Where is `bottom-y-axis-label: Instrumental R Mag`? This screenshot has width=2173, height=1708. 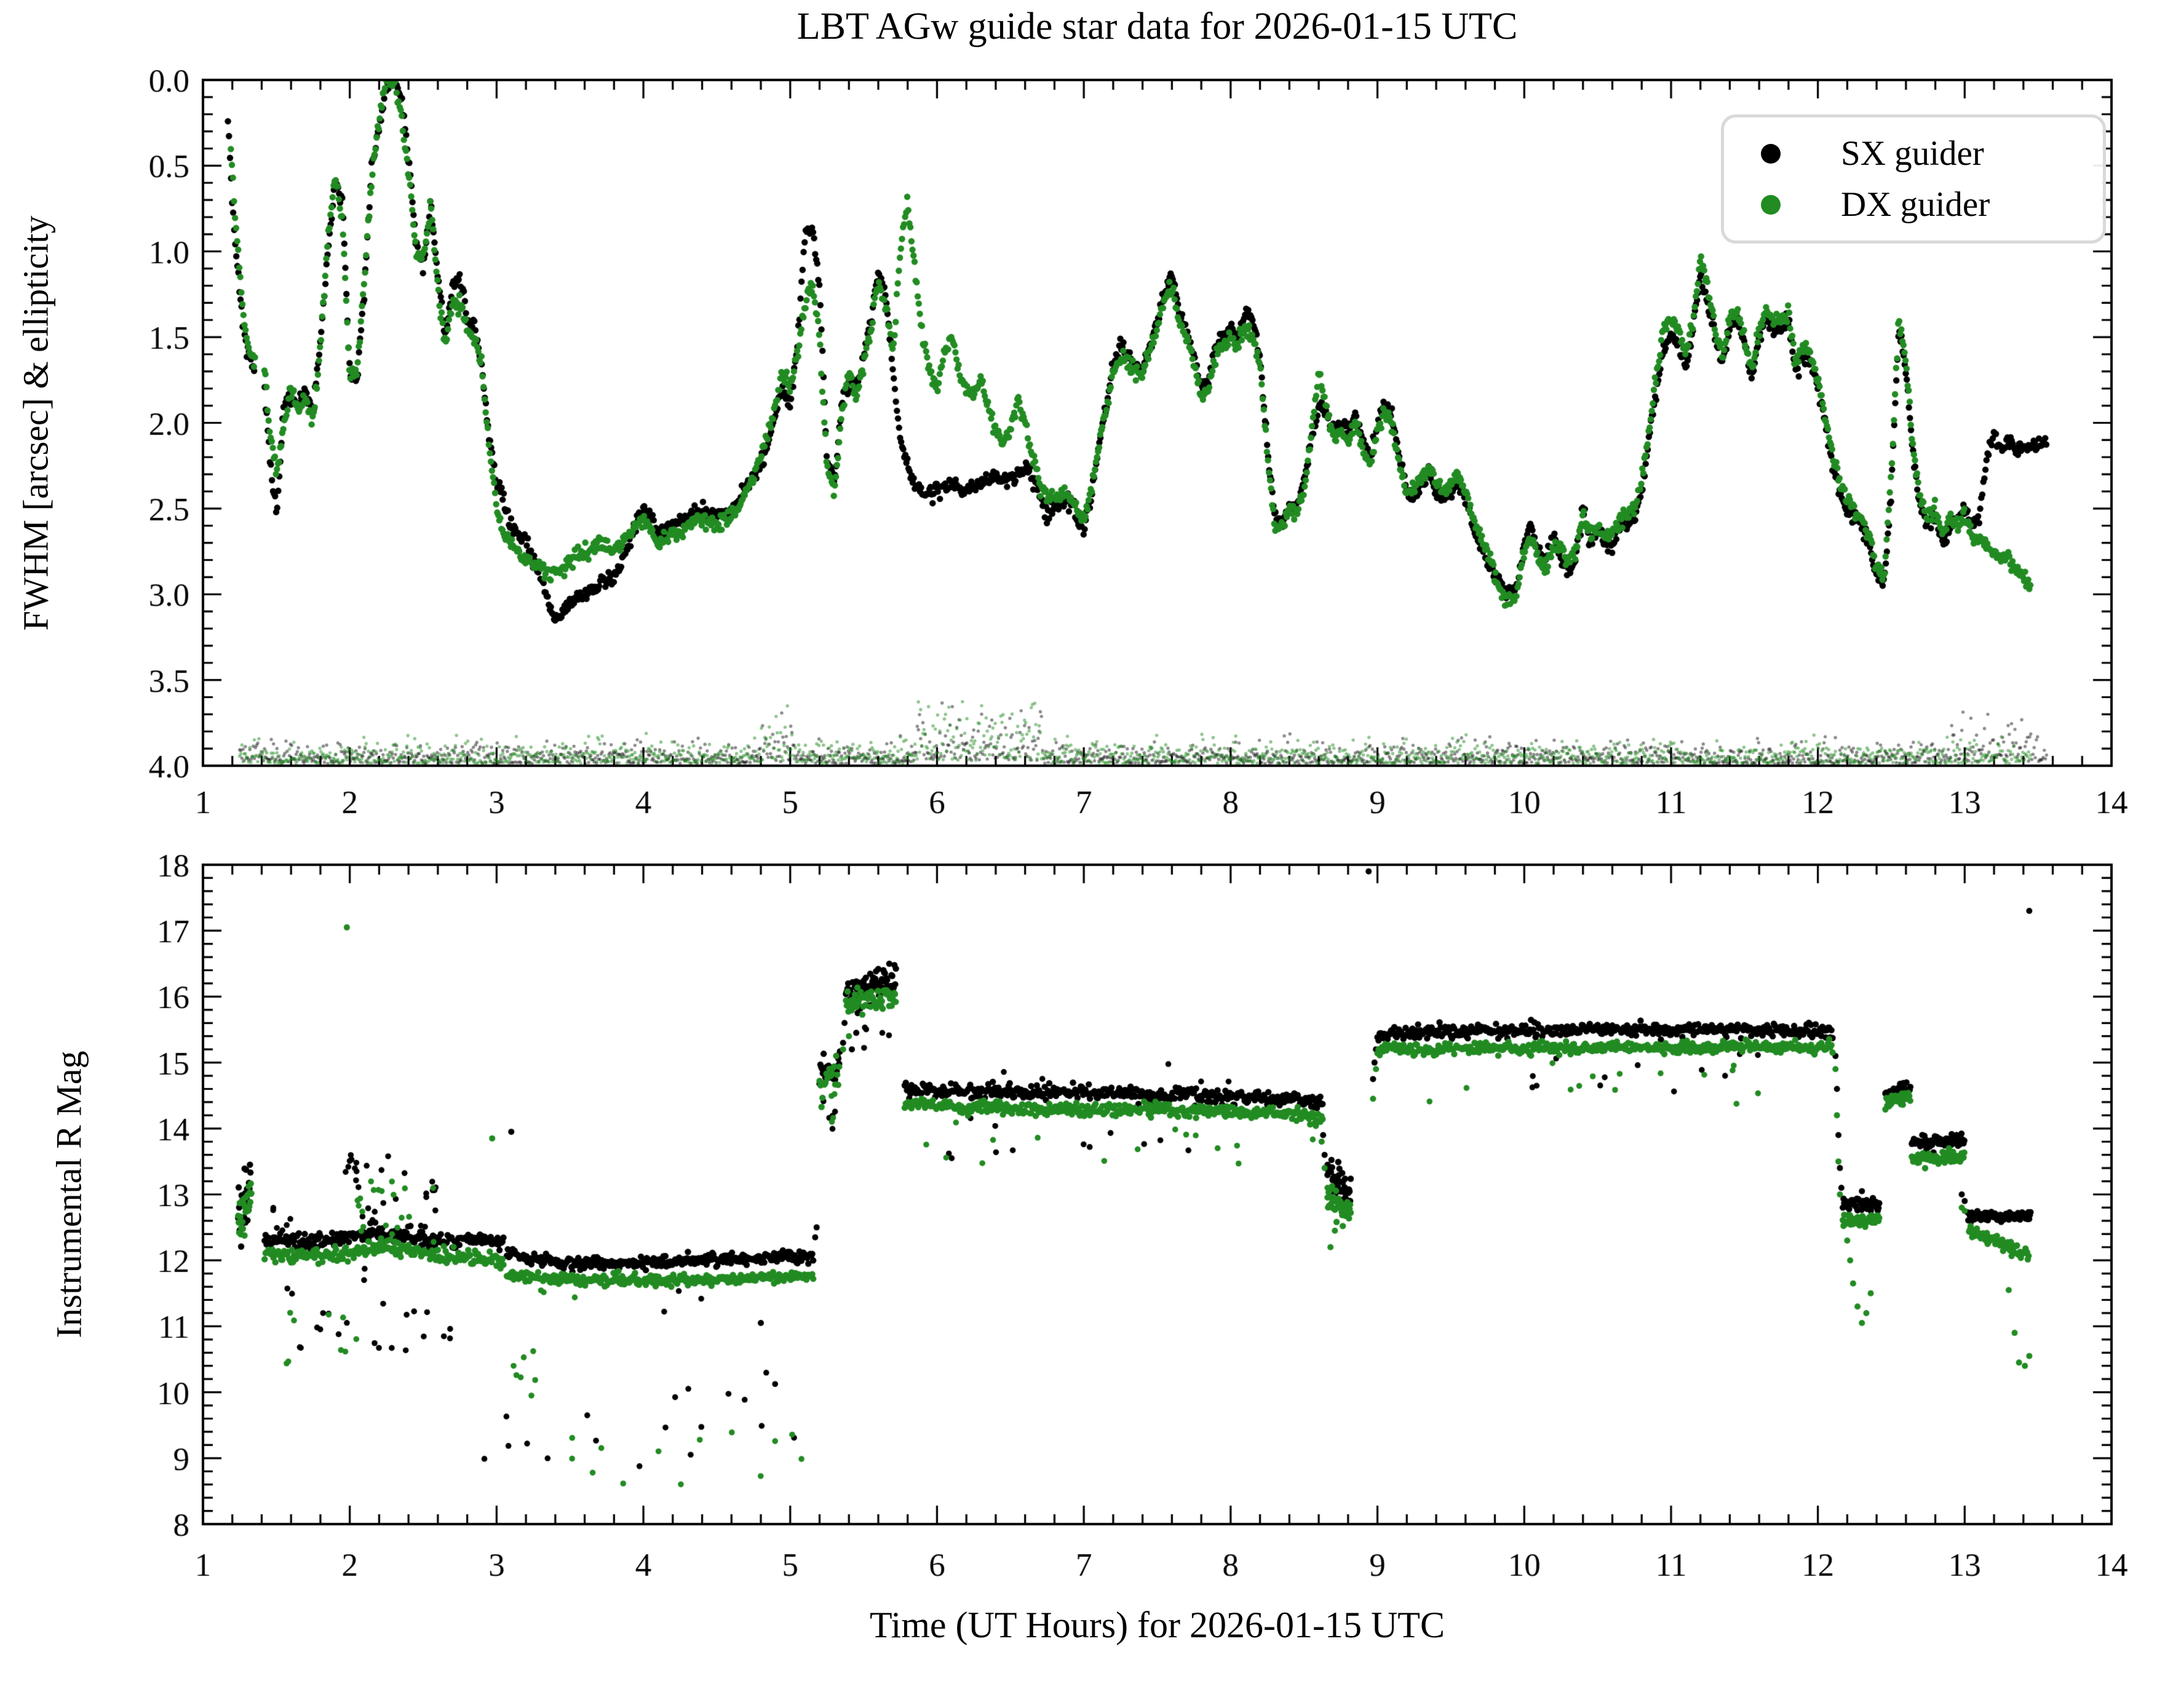 bottom-y-axis-label: Instrumental R Mag is located at coordinates (69, 1194).